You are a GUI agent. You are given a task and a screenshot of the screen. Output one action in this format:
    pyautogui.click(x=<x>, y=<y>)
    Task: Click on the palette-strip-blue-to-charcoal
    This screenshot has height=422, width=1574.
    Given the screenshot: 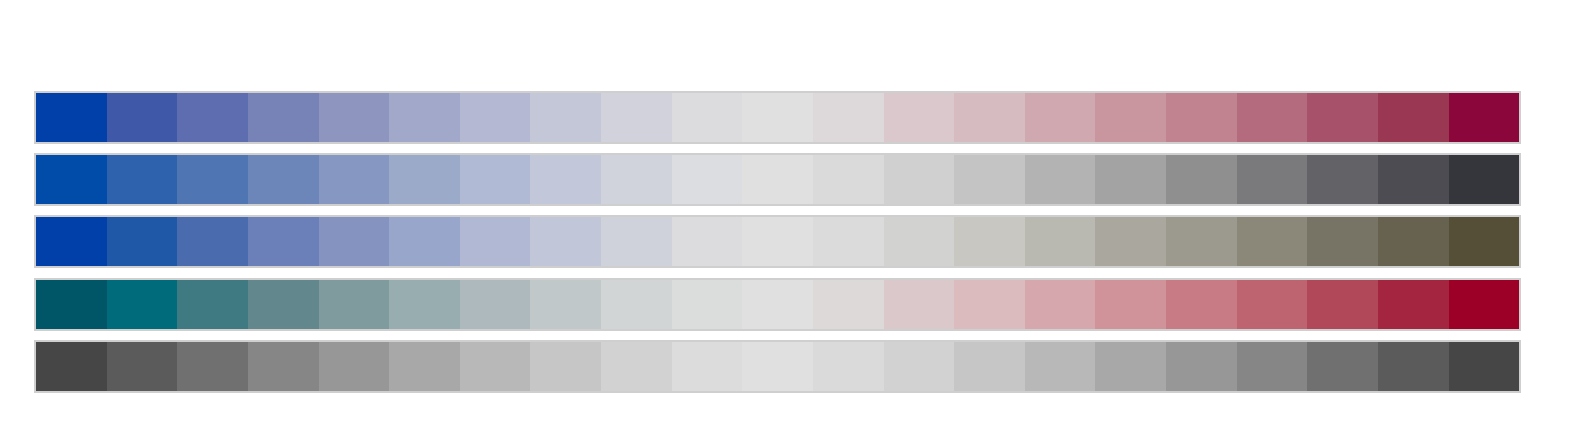 What is the action you would take?
    pyautogui.click(x=777, y=179)
    